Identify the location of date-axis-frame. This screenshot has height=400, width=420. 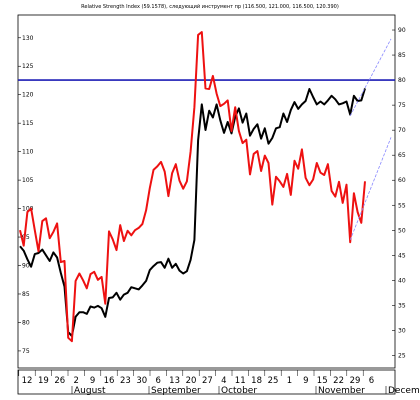
(206, 382).